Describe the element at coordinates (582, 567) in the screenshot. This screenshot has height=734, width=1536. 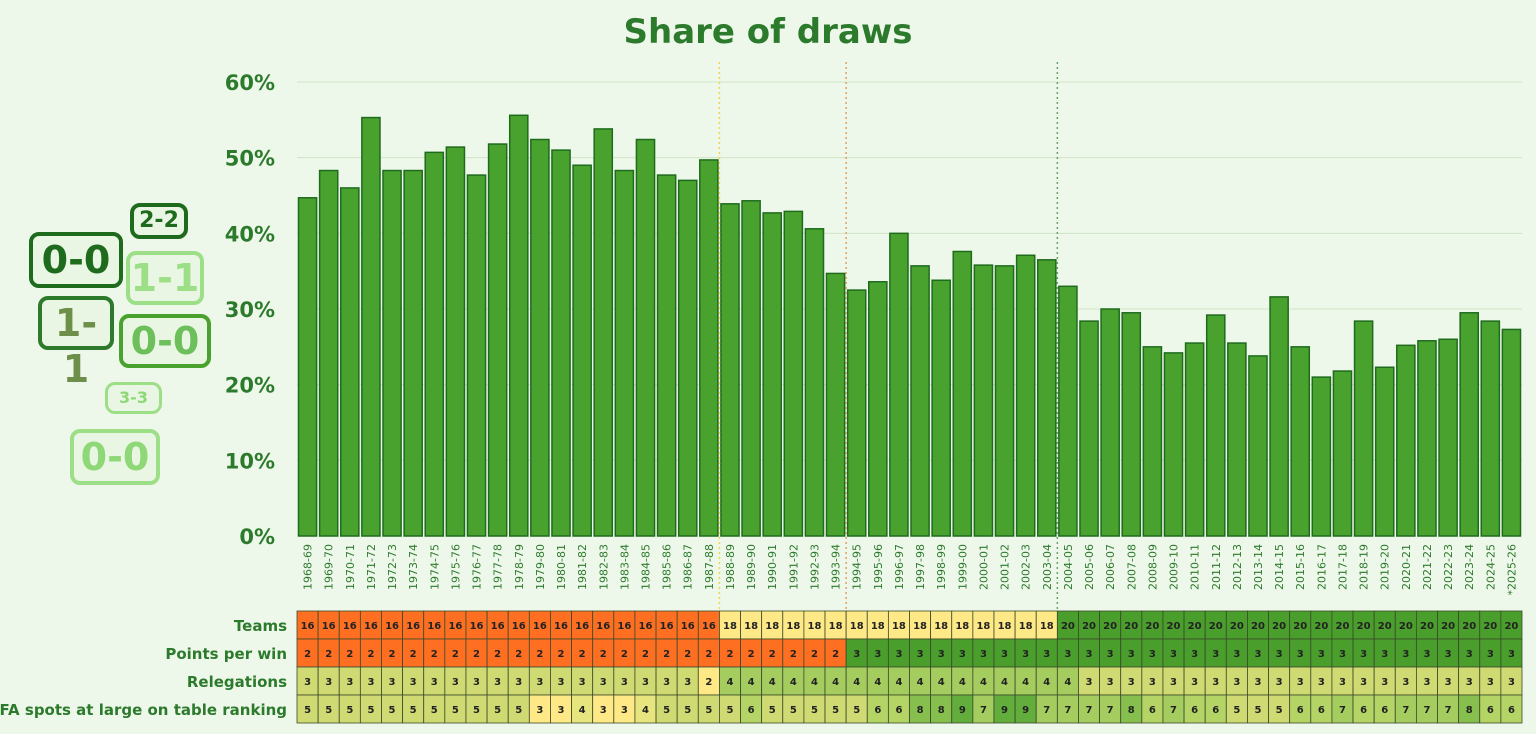
I see `x-tick-label: 1981-82` at that location.